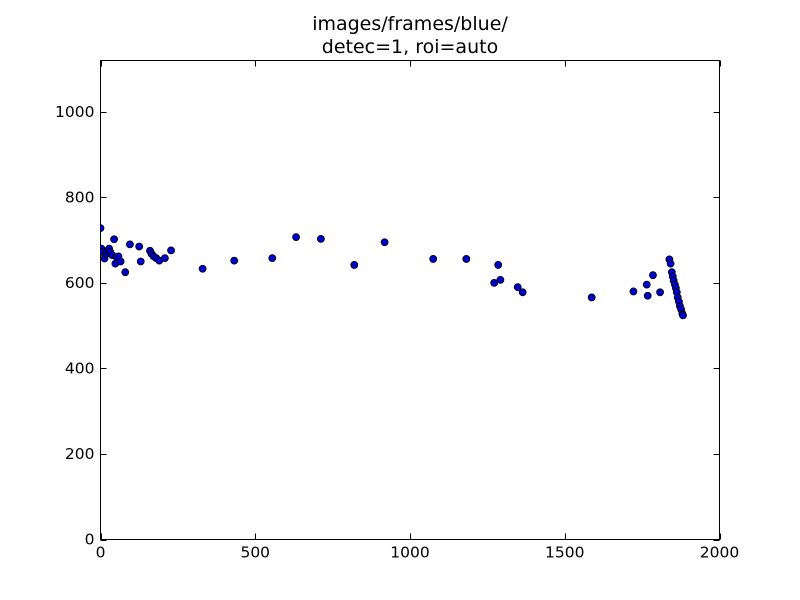  I want to click on chart-title-line-2: detec=1, roi=auto, so click(410, 47).